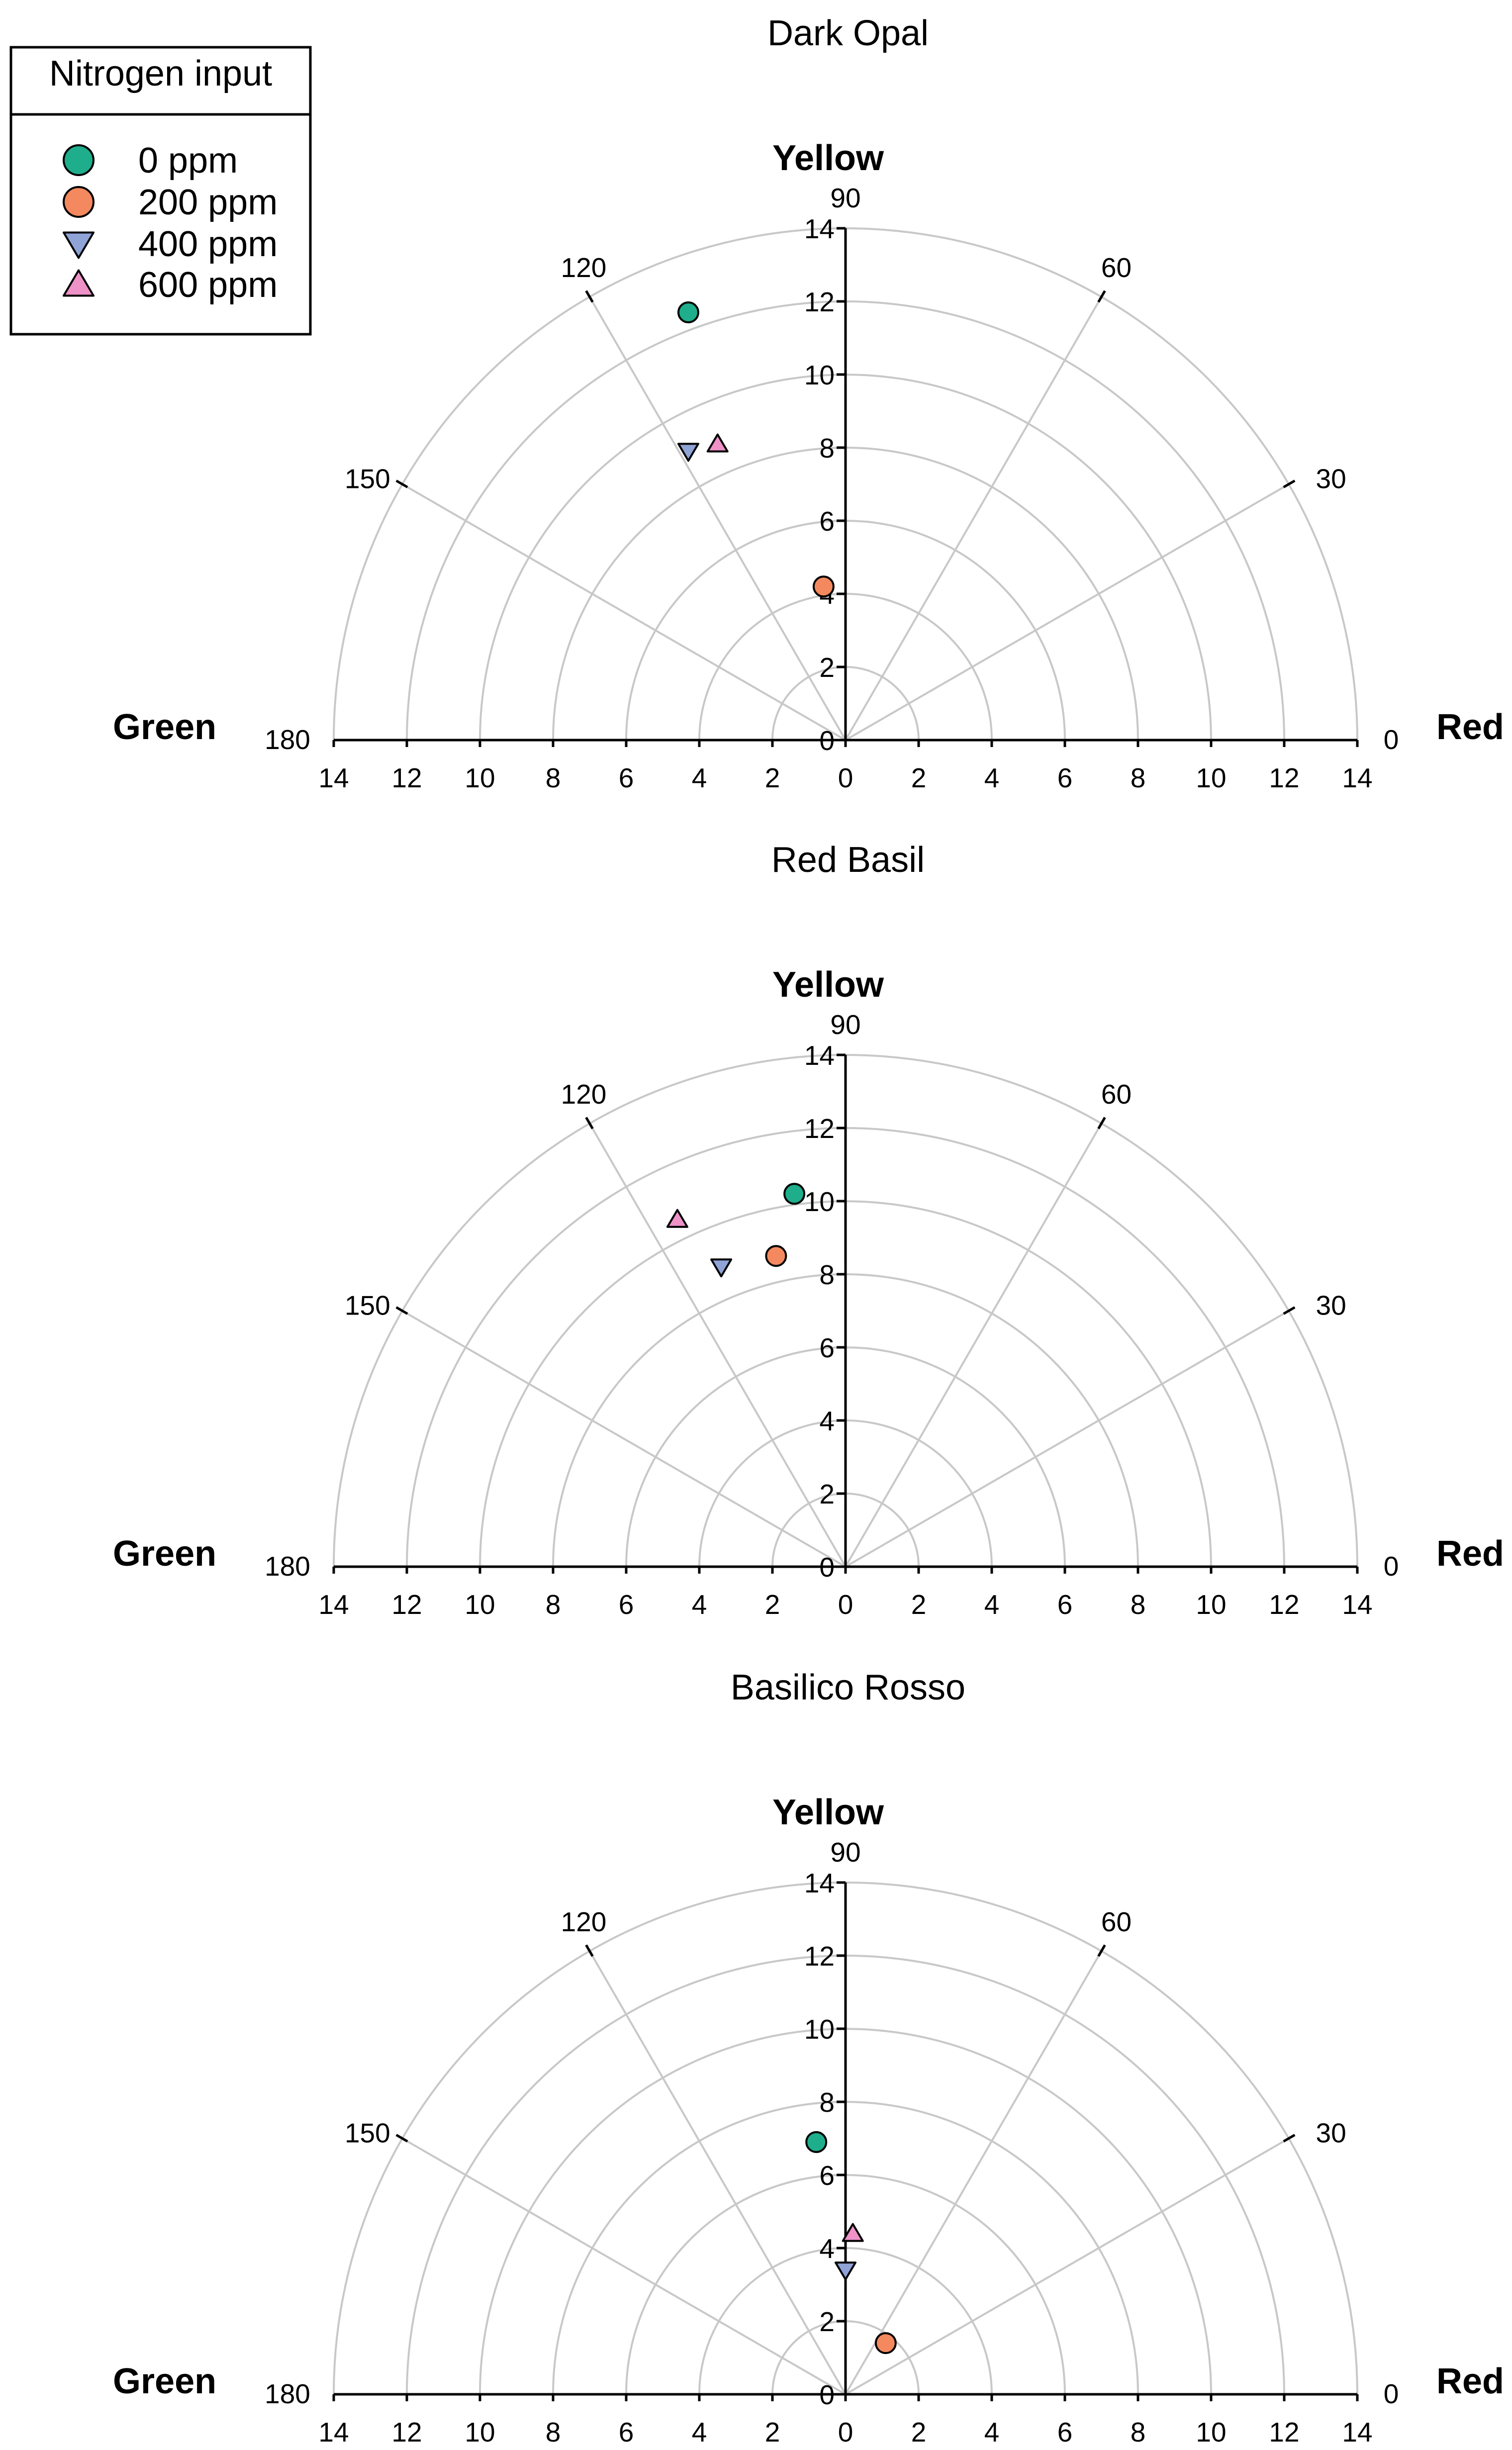 The height and width of the screenshot is (2450, 1512). What do you see at coordinates (827, 2249) in the screenshot?
I see `r-tick-label: 4` at bounding box center [827, 2249].